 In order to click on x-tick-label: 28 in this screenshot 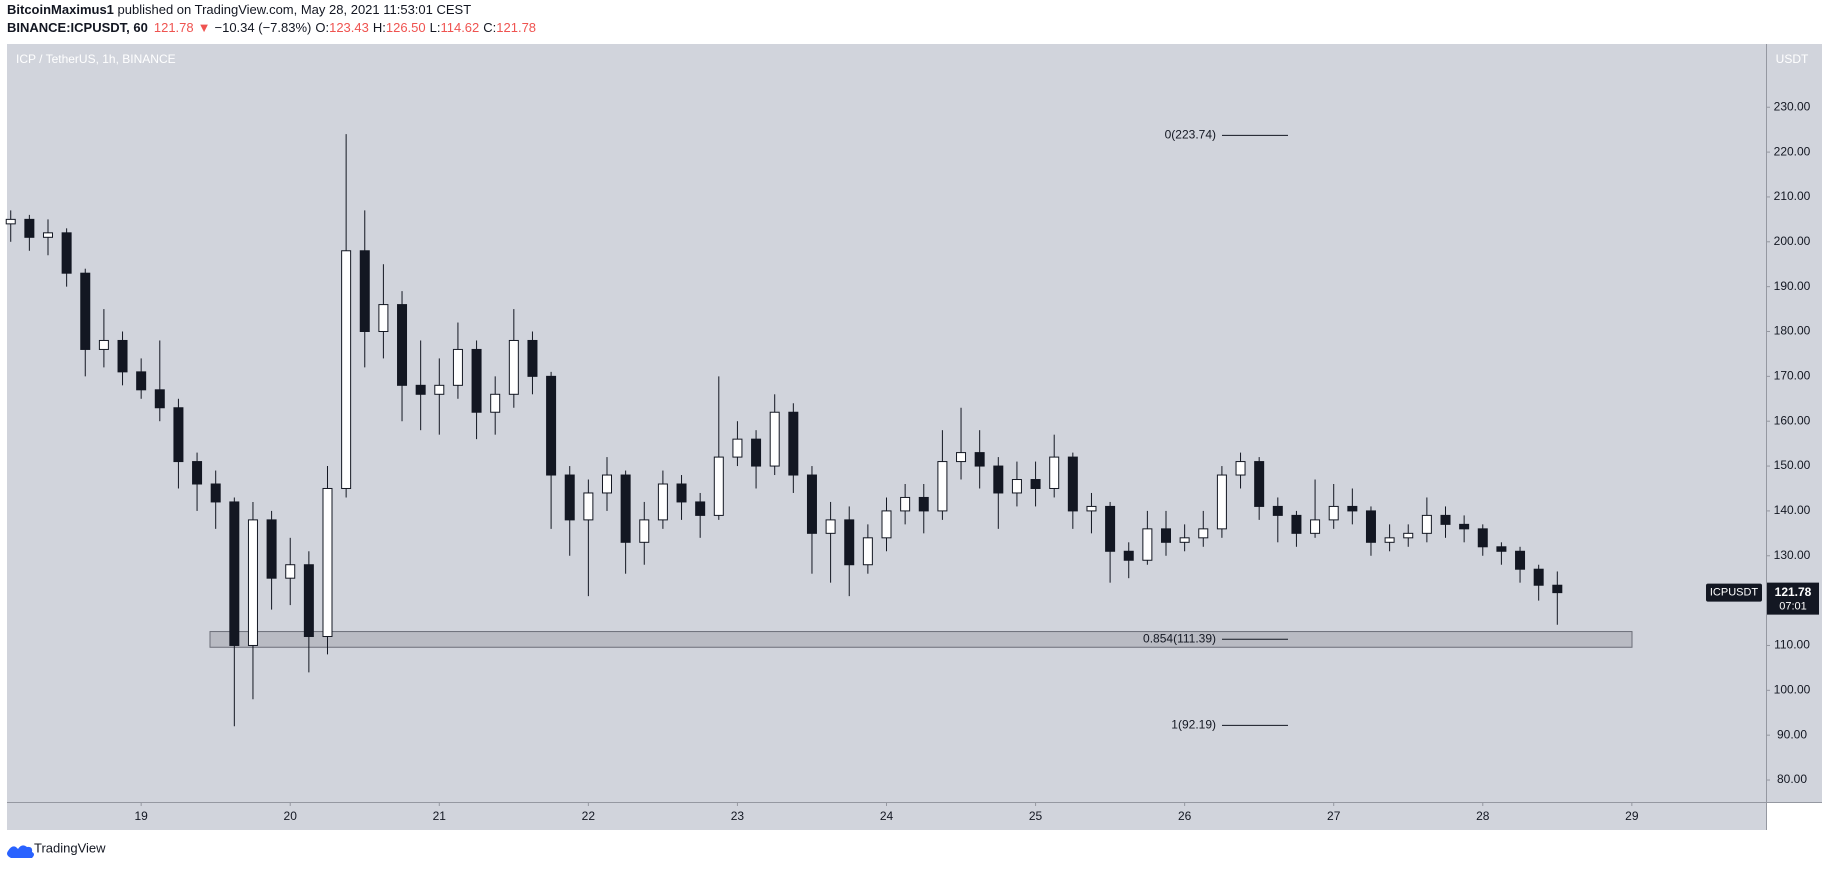, I will do `click(1483, 816)`.